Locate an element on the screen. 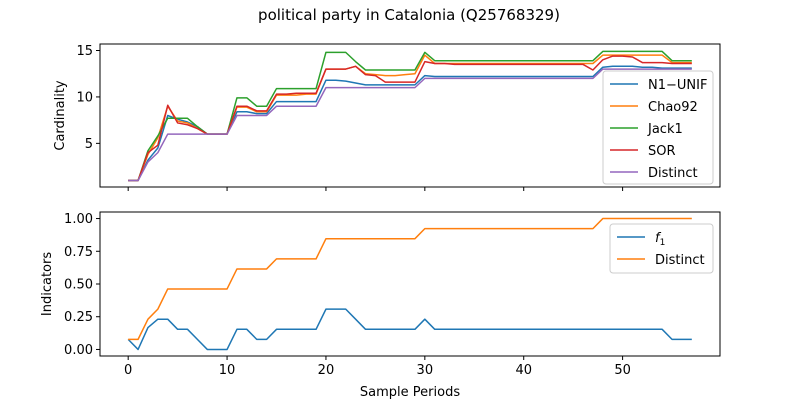  cardinality-legend: N1−UNIF Chao92 Jack1 SOR Distinct is located at coordinates (658, 127).